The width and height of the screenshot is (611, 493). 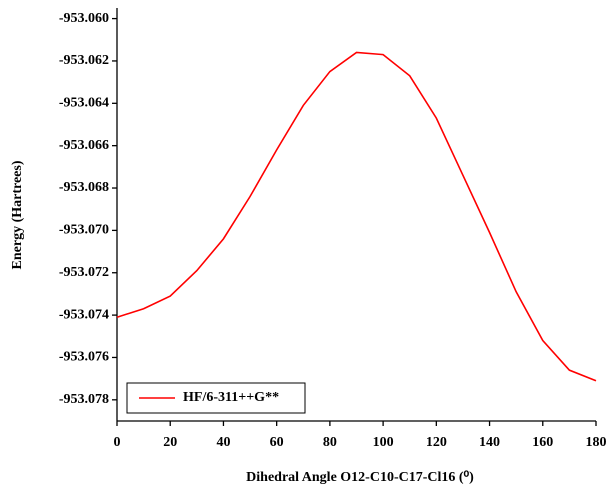 I want to click on legend-label: HF/6-311++G**, so click(x=231, y=397).